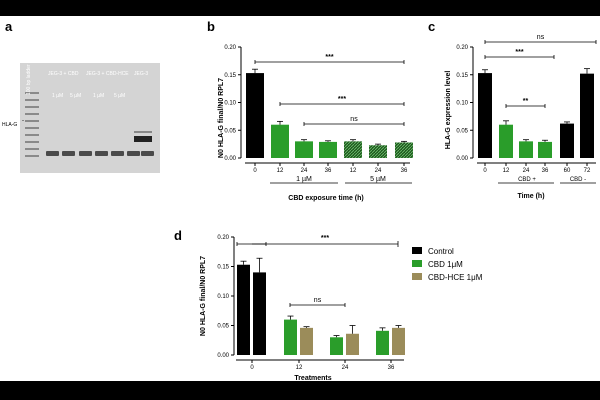 The height and width of the screenshot is (400, 600). Describe the element at coordinates (223, 297) in the screenshot. I see `d-y-tick-label: 0.10` at that location.